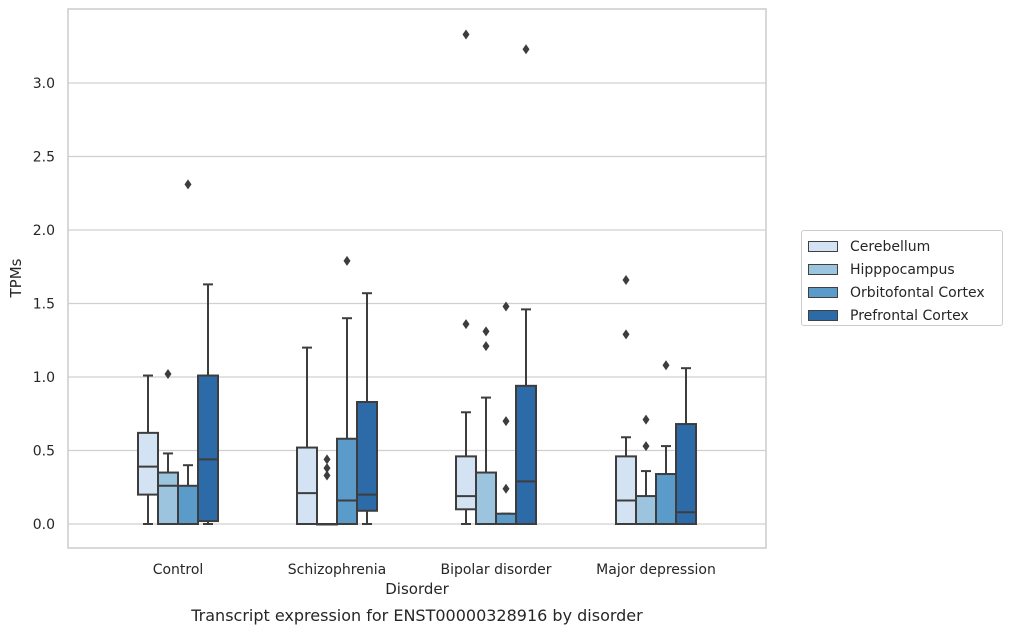  Describe the element at coordinates (902, 269) in the screenshot. I see `legend-label: Hipppocampus` at that location.